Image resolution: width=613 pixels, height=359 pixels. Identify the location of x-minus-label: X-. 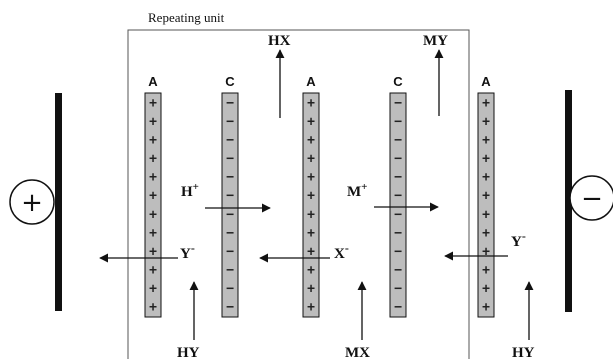
(341, 251).